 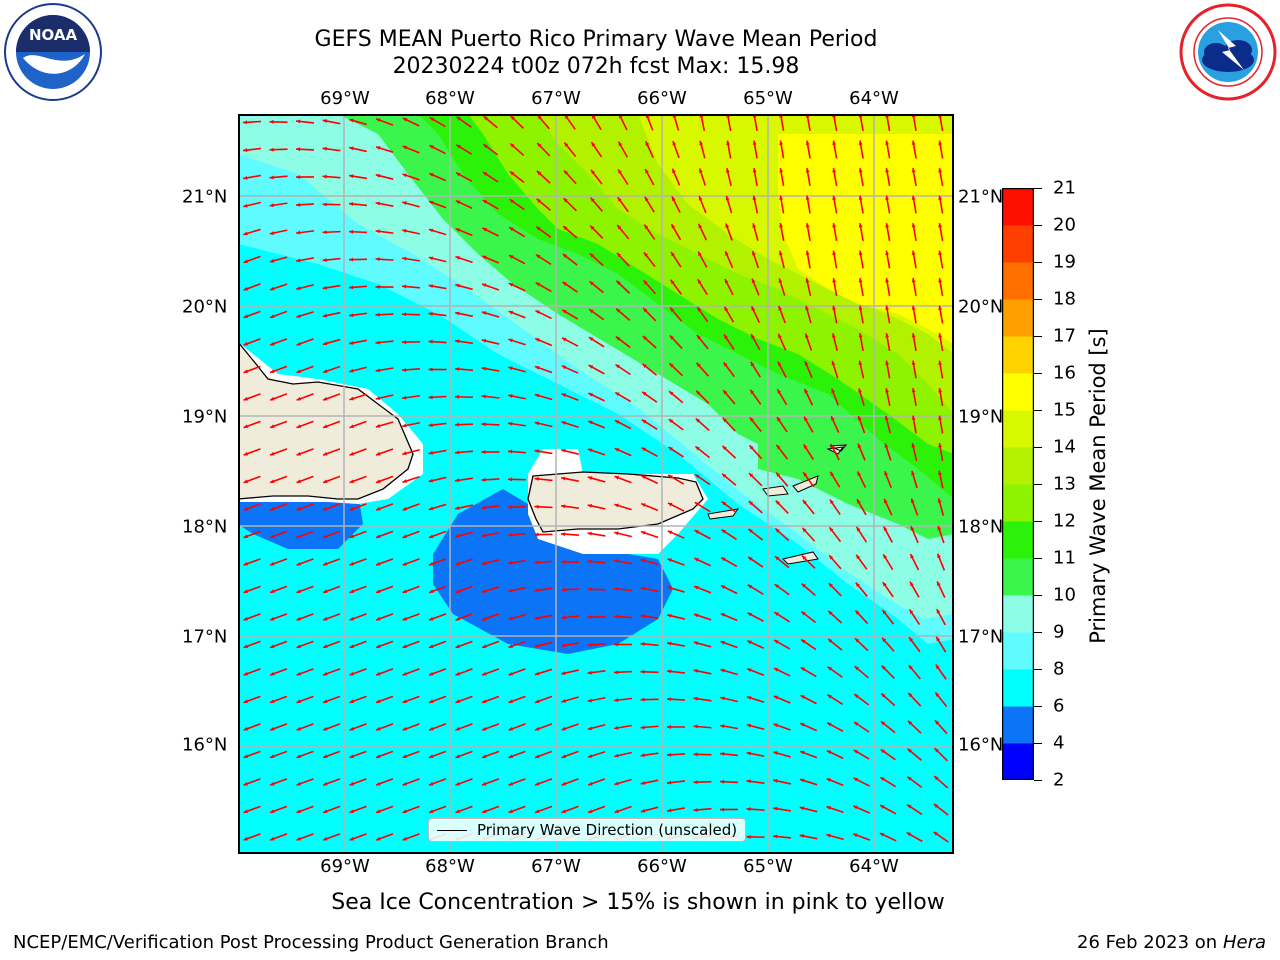 What do you see at coordinates (981, 307) in the screenshot?
I see `lat-label-right: 20°N` at bounding box center [981, 307].